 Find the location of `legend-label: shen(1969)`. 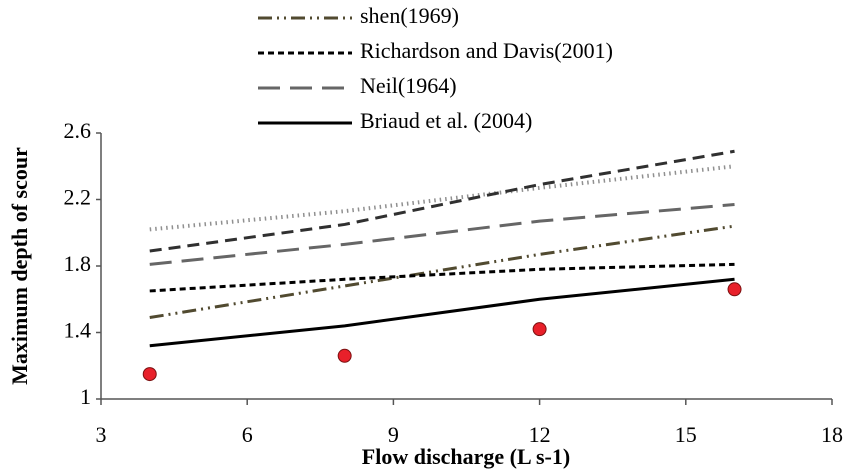

legend-label: shen(1969) is located at coordinates (409, 15).